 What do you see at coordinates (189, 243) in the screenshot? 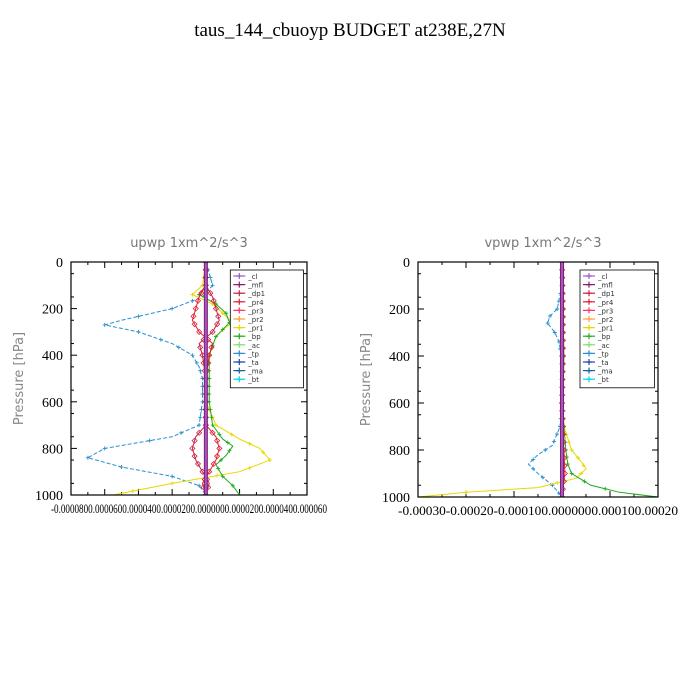
I see `panel-title: upwp 1xm^2/s^3` at bounding box center [189, 243].